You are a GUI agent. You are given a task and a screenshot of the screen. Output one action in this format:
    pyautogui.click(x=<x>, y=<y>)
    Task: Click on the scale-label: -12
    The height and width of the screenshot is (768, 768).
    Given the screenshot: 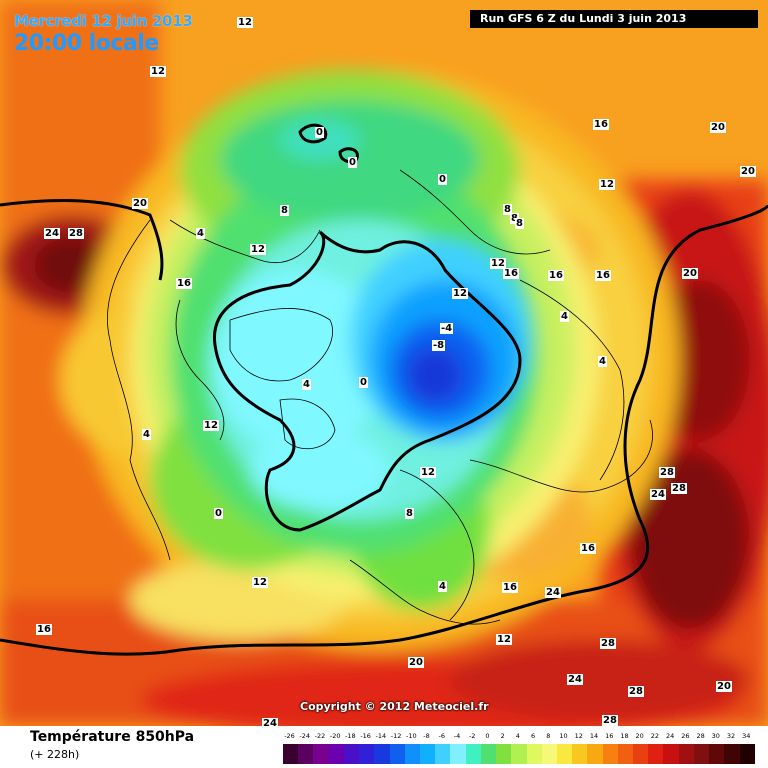 What is the action you would take?
    pyautogui.click(x=396, y=736)
    